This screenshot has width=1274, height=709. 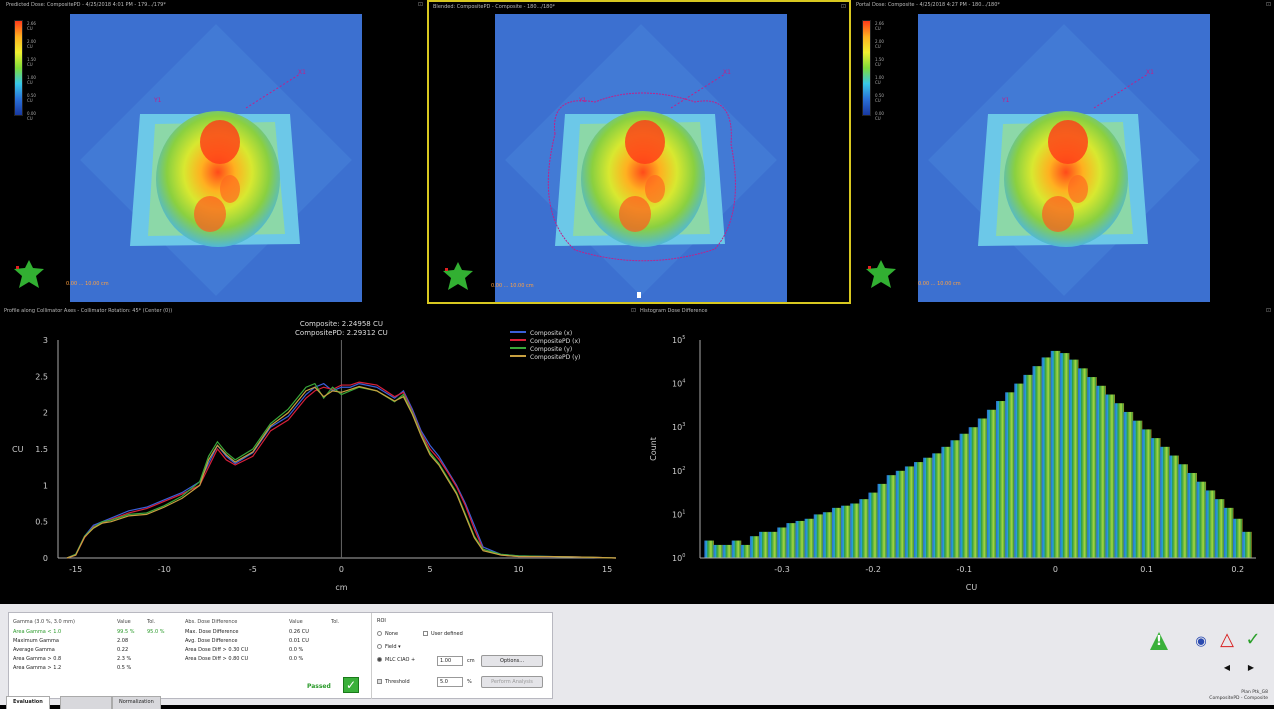 I want to click on y-tick-label: 10⁰, so click(x=678, y=558).